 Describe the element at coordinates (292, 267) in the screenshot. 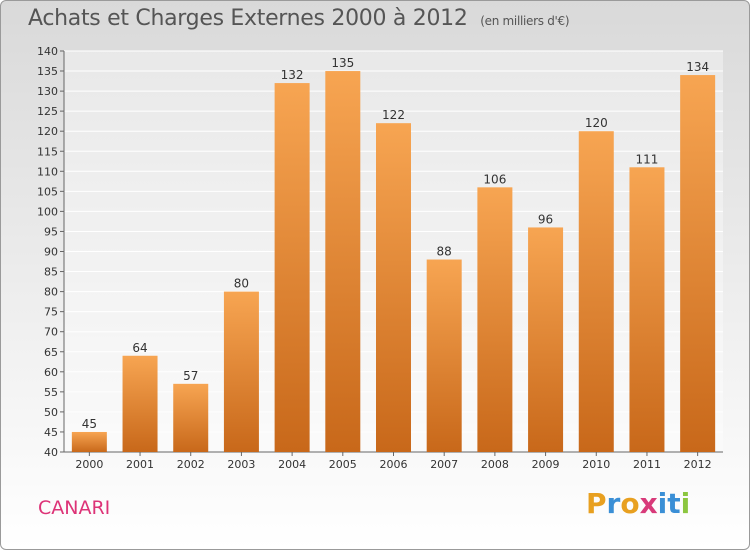

I see `bar-2004` at that location.